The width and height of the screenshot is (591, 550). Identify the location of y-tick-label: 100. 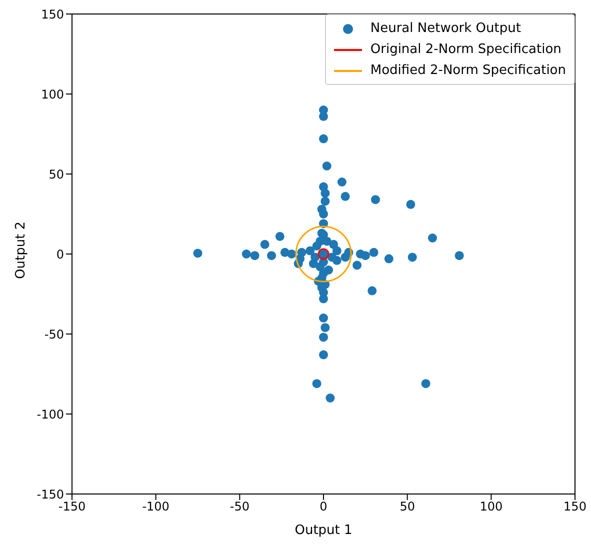
(52, 94).